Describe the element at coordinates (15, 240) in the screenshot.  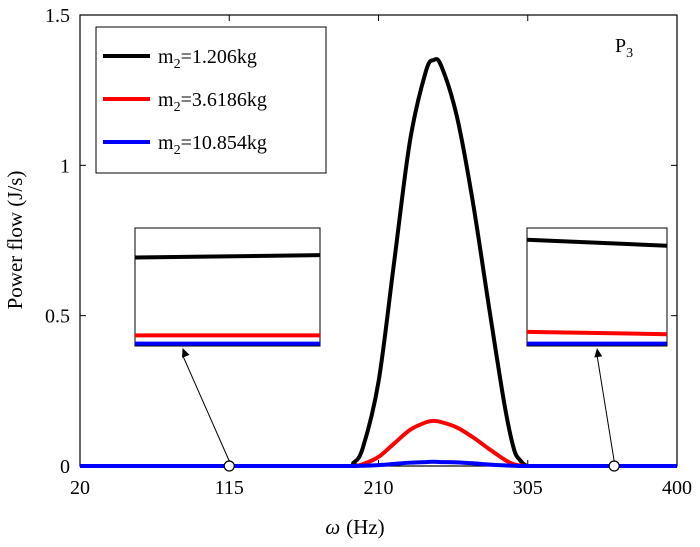
I see `y-axis-label: Power flow (J/s)` at that location.